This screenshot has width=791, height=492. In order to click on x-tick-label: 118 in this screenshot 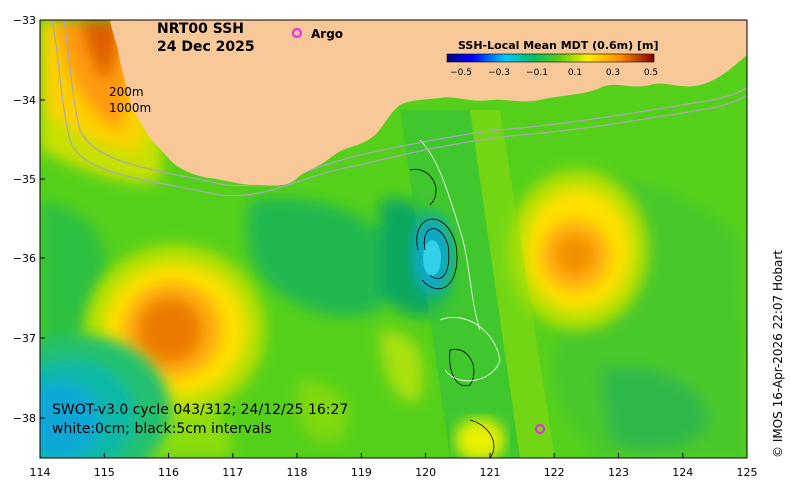, I will do `click(297, 472)`.